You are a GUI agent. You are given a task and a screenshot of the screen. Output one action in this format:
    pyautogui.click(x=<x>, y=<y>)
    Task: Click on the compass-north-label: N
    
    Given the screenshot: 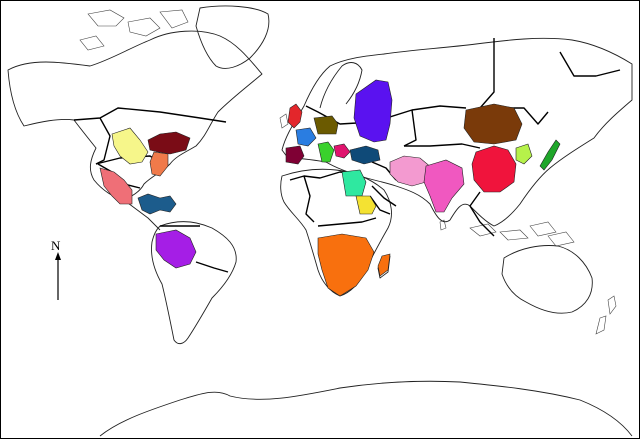 What is the action you would take?
    pyautogui.click(x=56, y=245)
    